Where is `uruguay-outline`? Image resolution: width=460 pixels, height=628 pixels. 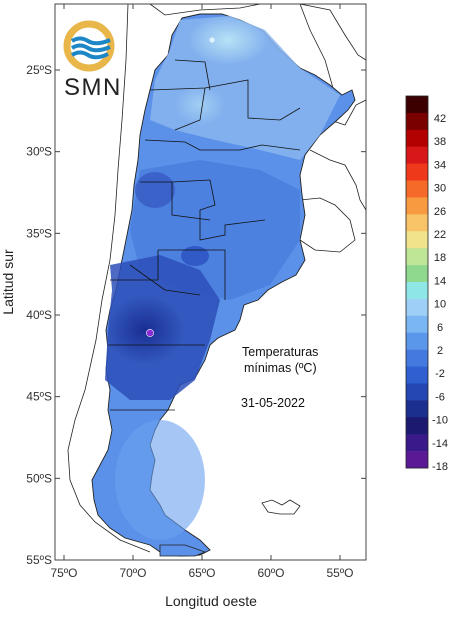 uruguay-outline is located at coordinates (327, 225).